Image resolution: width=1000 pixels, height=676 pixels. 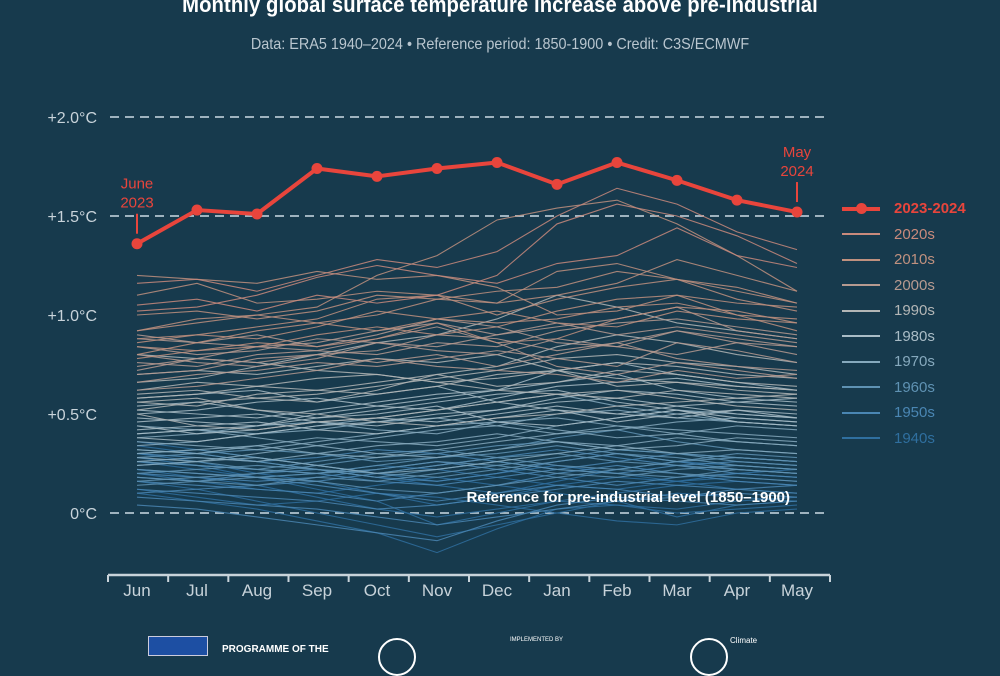 I want to click on y-tick-label: +0.5°C, so click(x=72, y=415).